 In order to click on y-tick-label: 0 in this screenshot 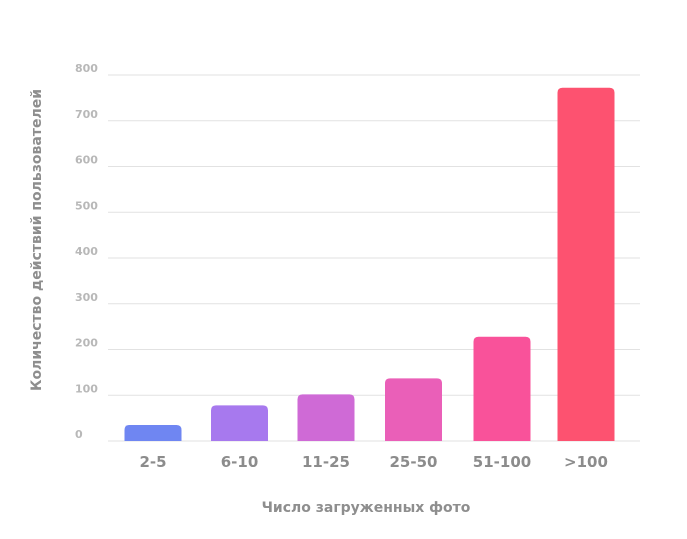, I will do `click(79, 434)`.